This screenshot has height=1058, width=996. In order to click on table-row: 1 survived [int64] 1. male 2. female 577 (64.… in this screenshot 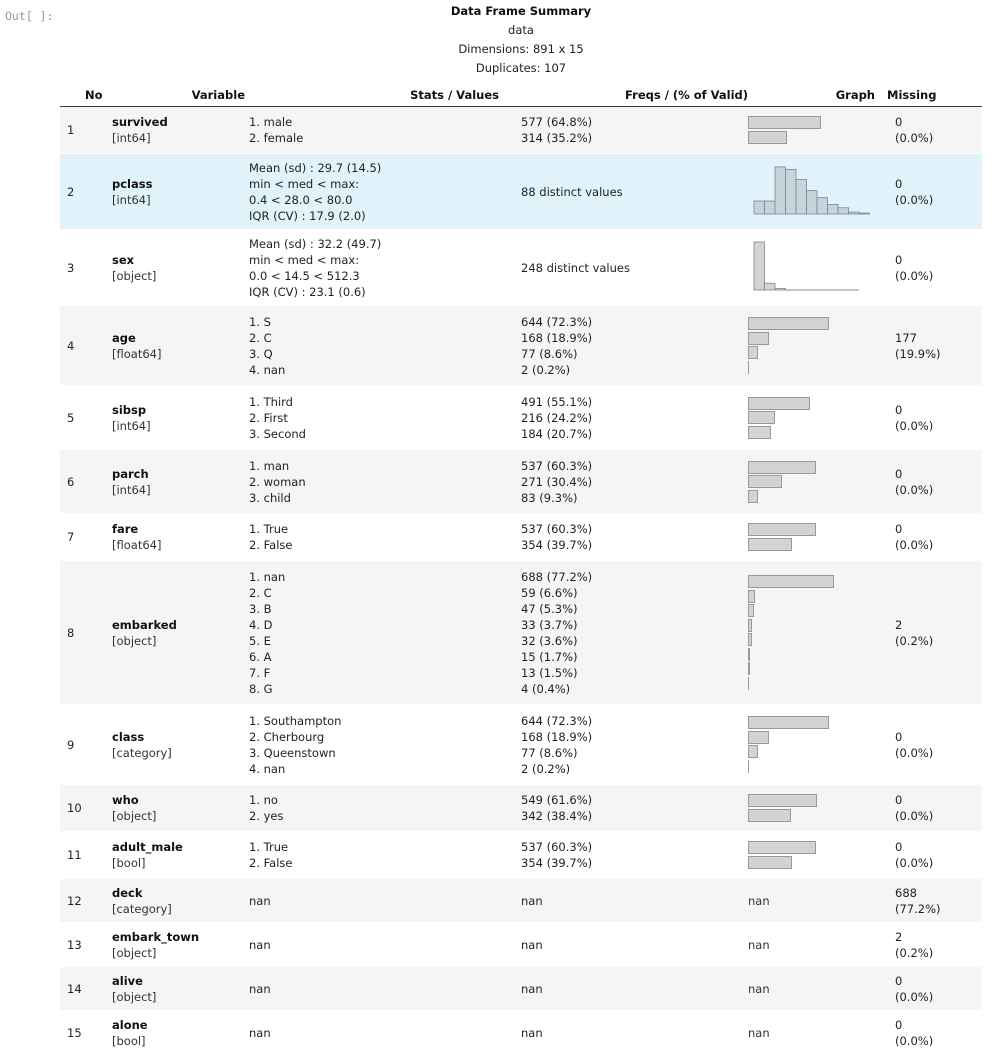, I will do `click(521, 130)`.